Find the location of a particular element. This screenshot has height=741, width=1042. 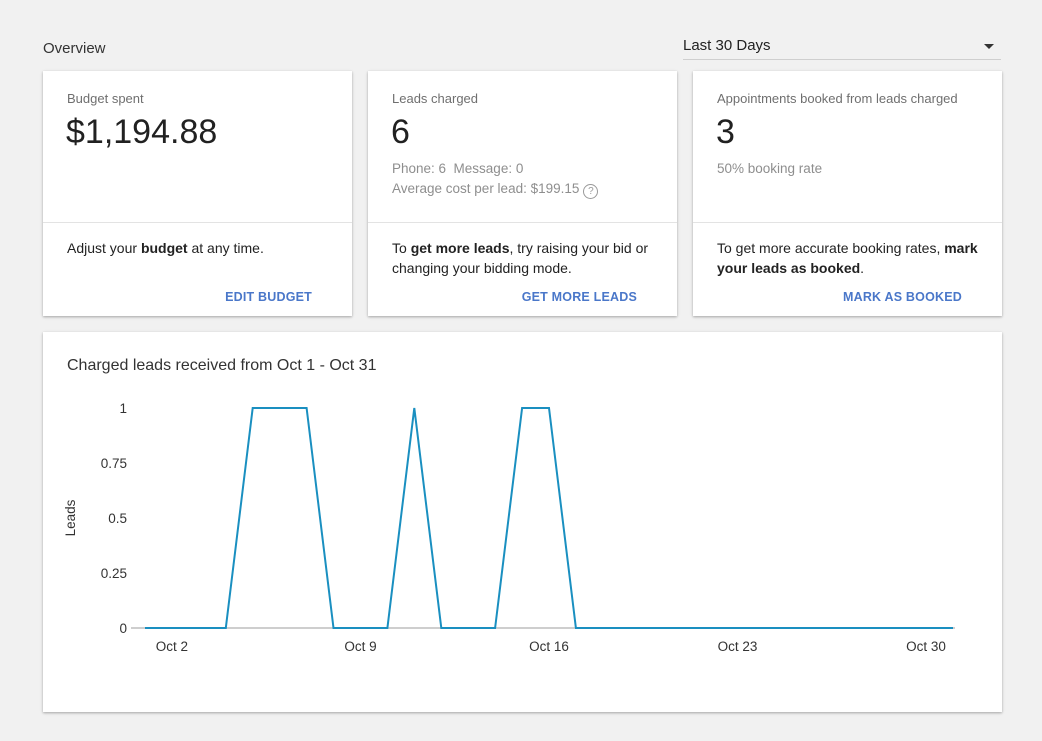

desc-emphasis: get more leads is located at coordinates (460, 248).